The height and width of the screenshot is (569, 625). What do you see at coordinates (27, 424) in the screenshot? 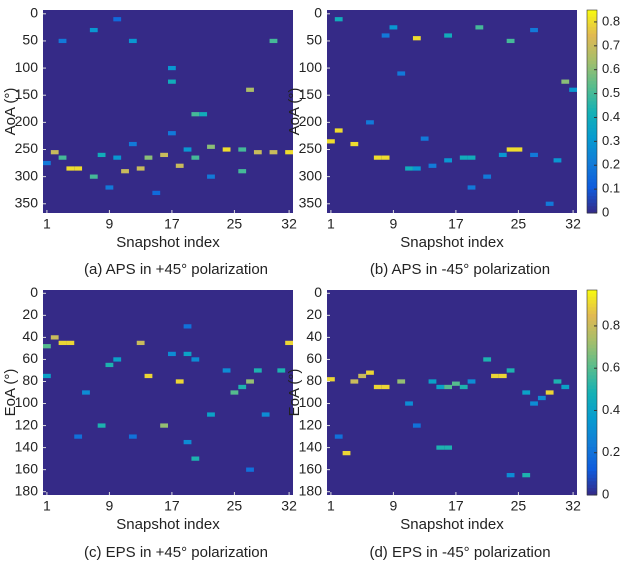
I see `y-tick-label: 120` at bounding box center [27, 424].